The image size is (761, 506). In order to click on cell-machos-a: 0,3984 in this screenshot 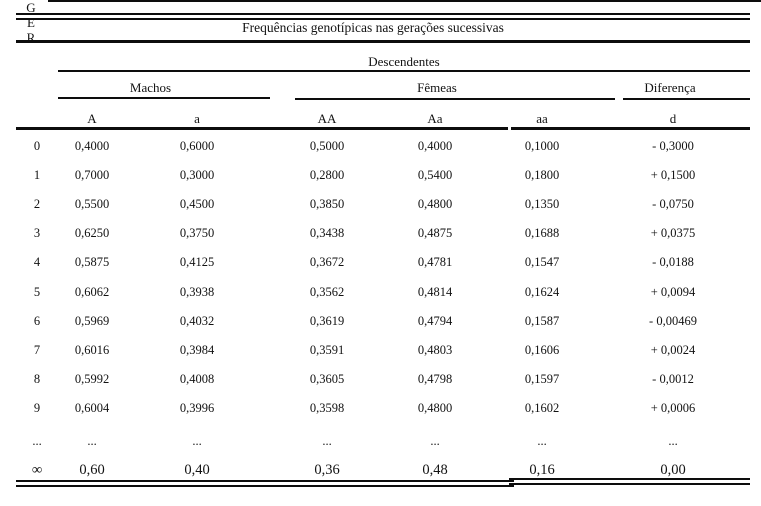, I will do `click(197, 350)`.